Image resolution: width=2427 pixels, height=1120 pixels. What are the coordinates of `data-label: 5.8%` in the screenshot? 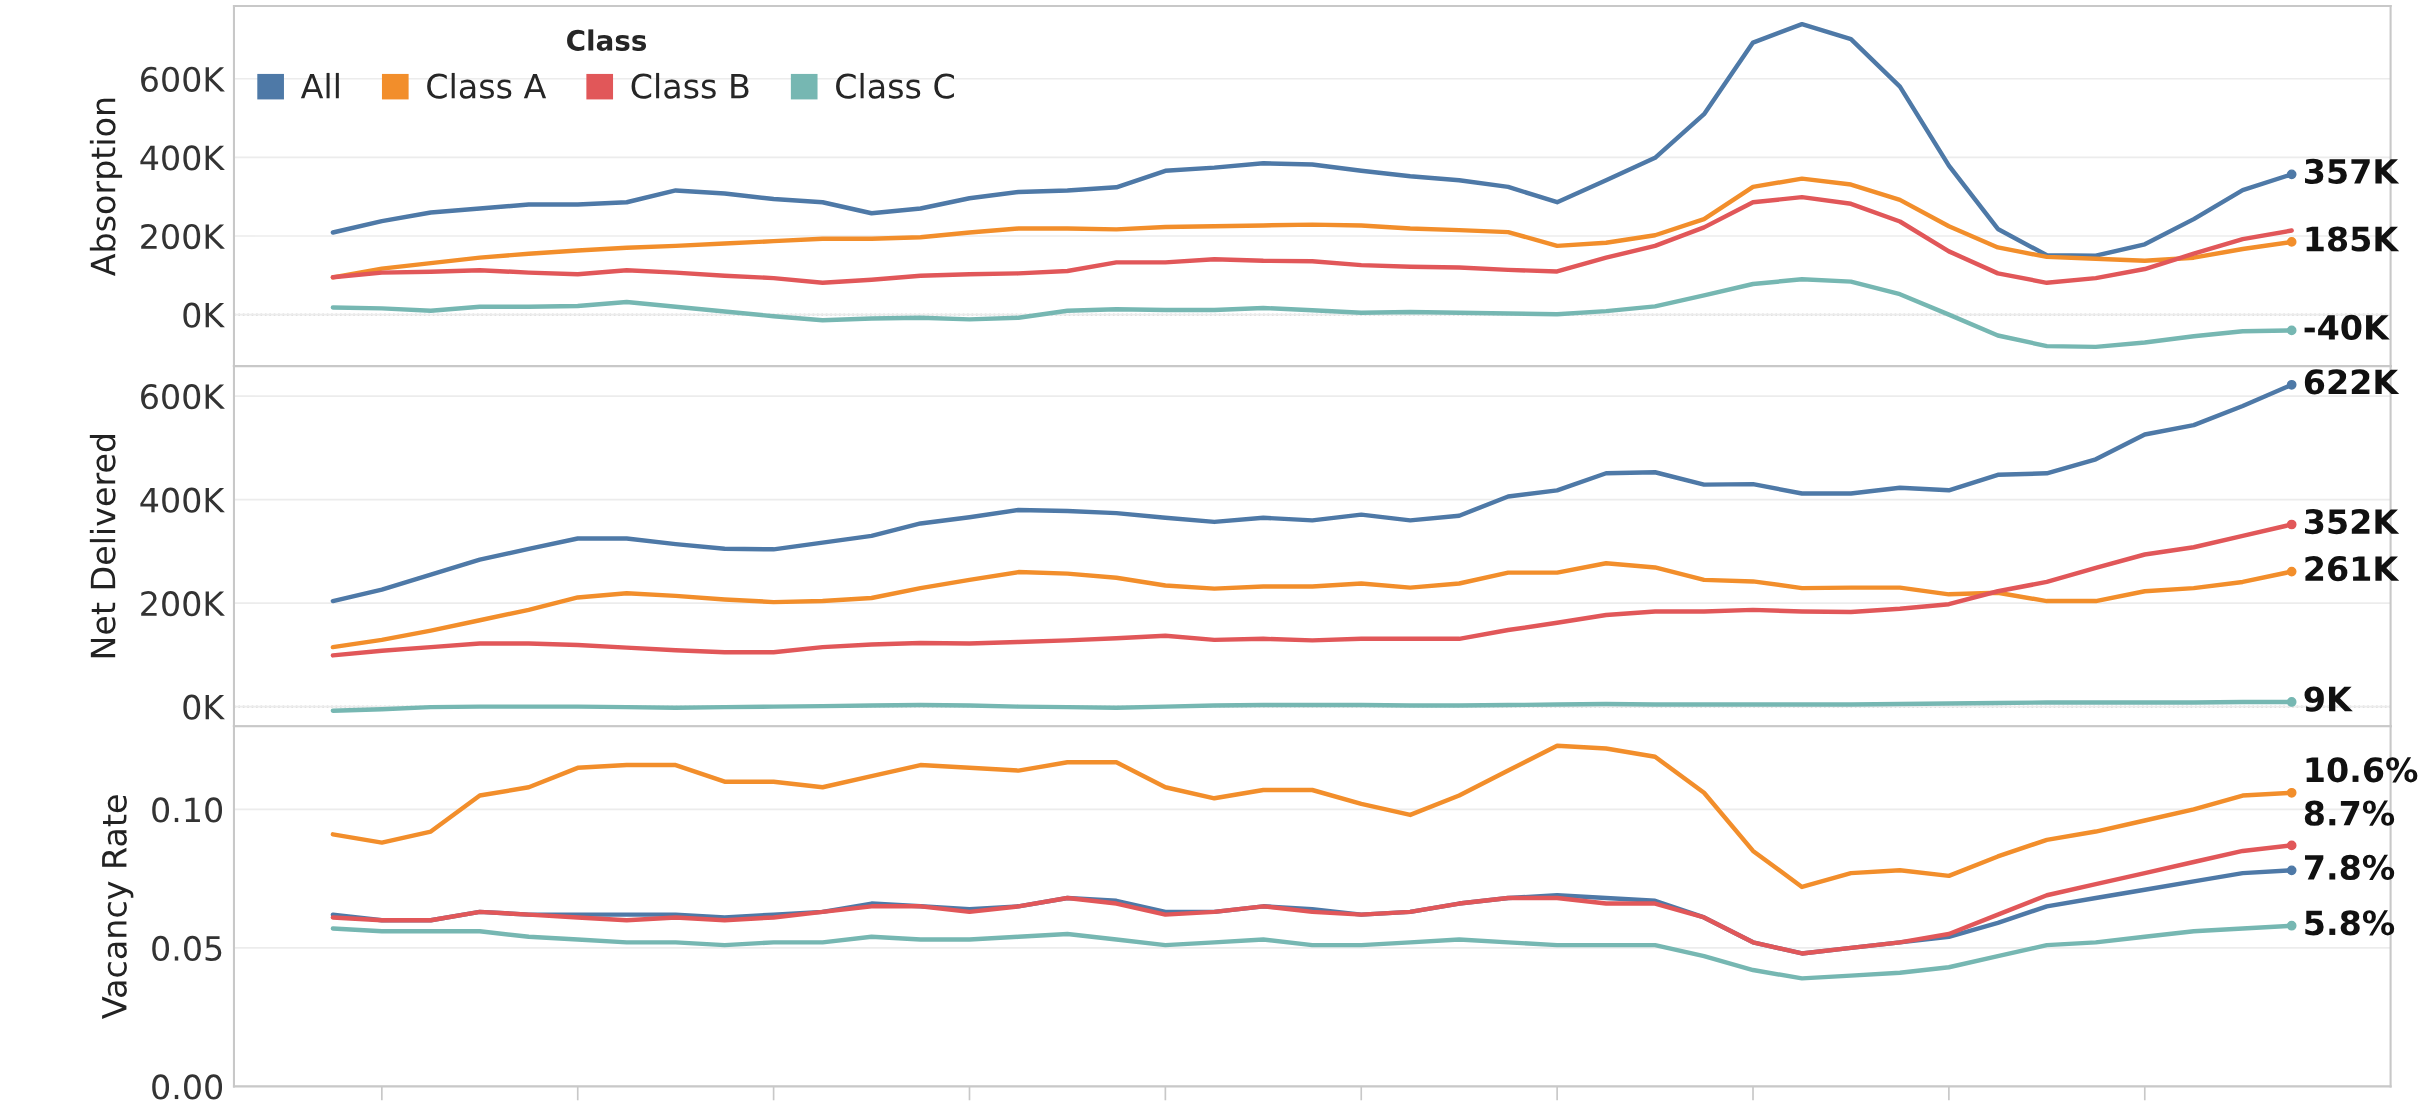 It's located at (2350, 923).